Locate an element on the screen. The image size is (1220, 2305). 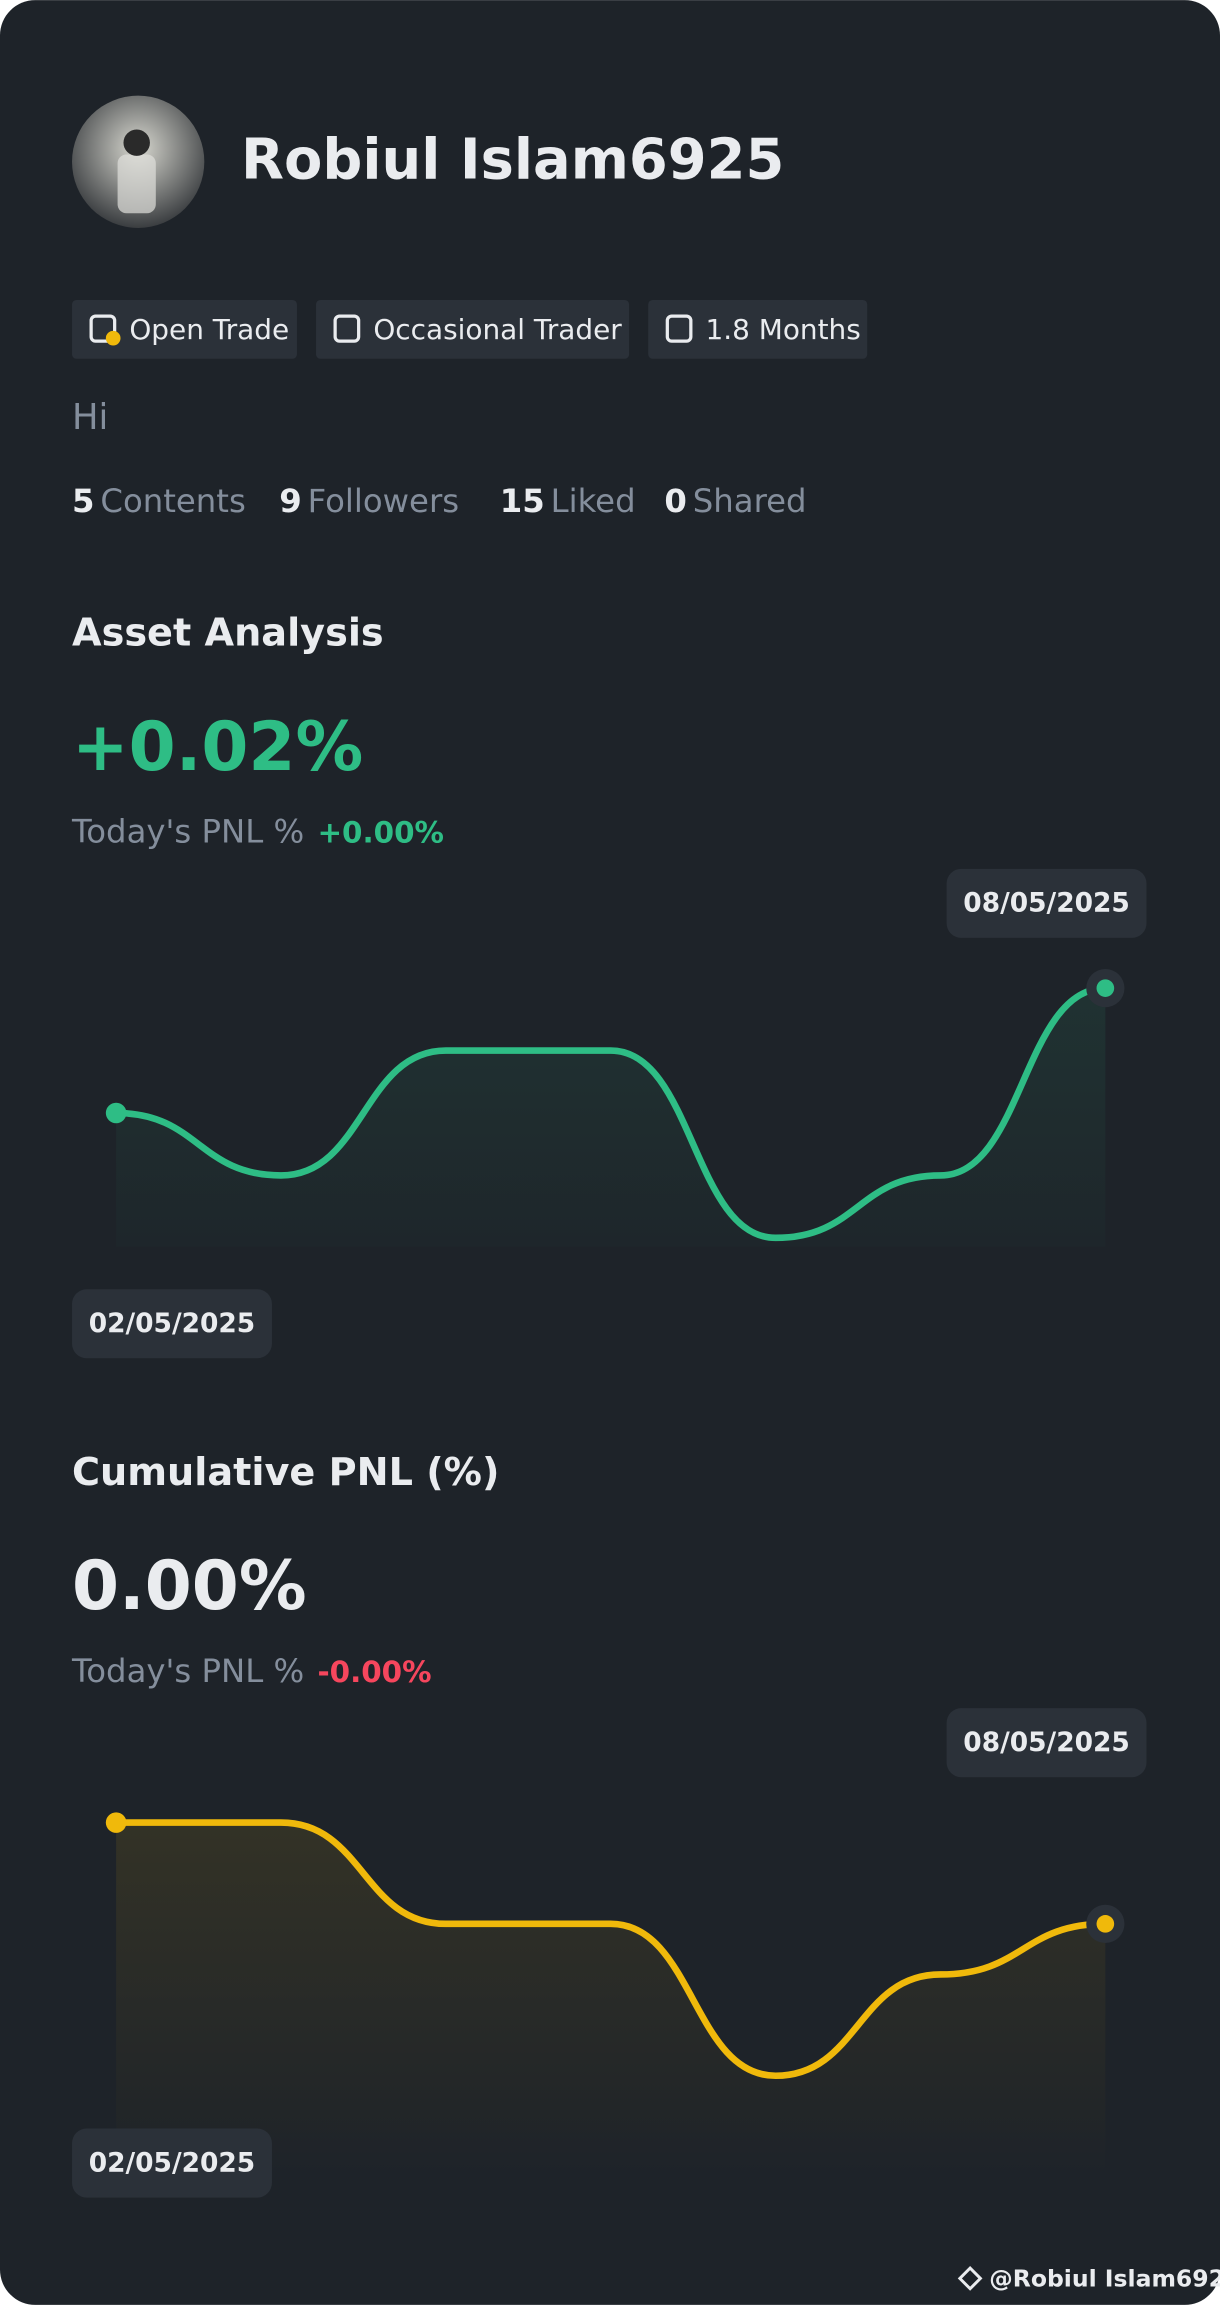
stat-value: 9 is located at coordinates (290, 501).